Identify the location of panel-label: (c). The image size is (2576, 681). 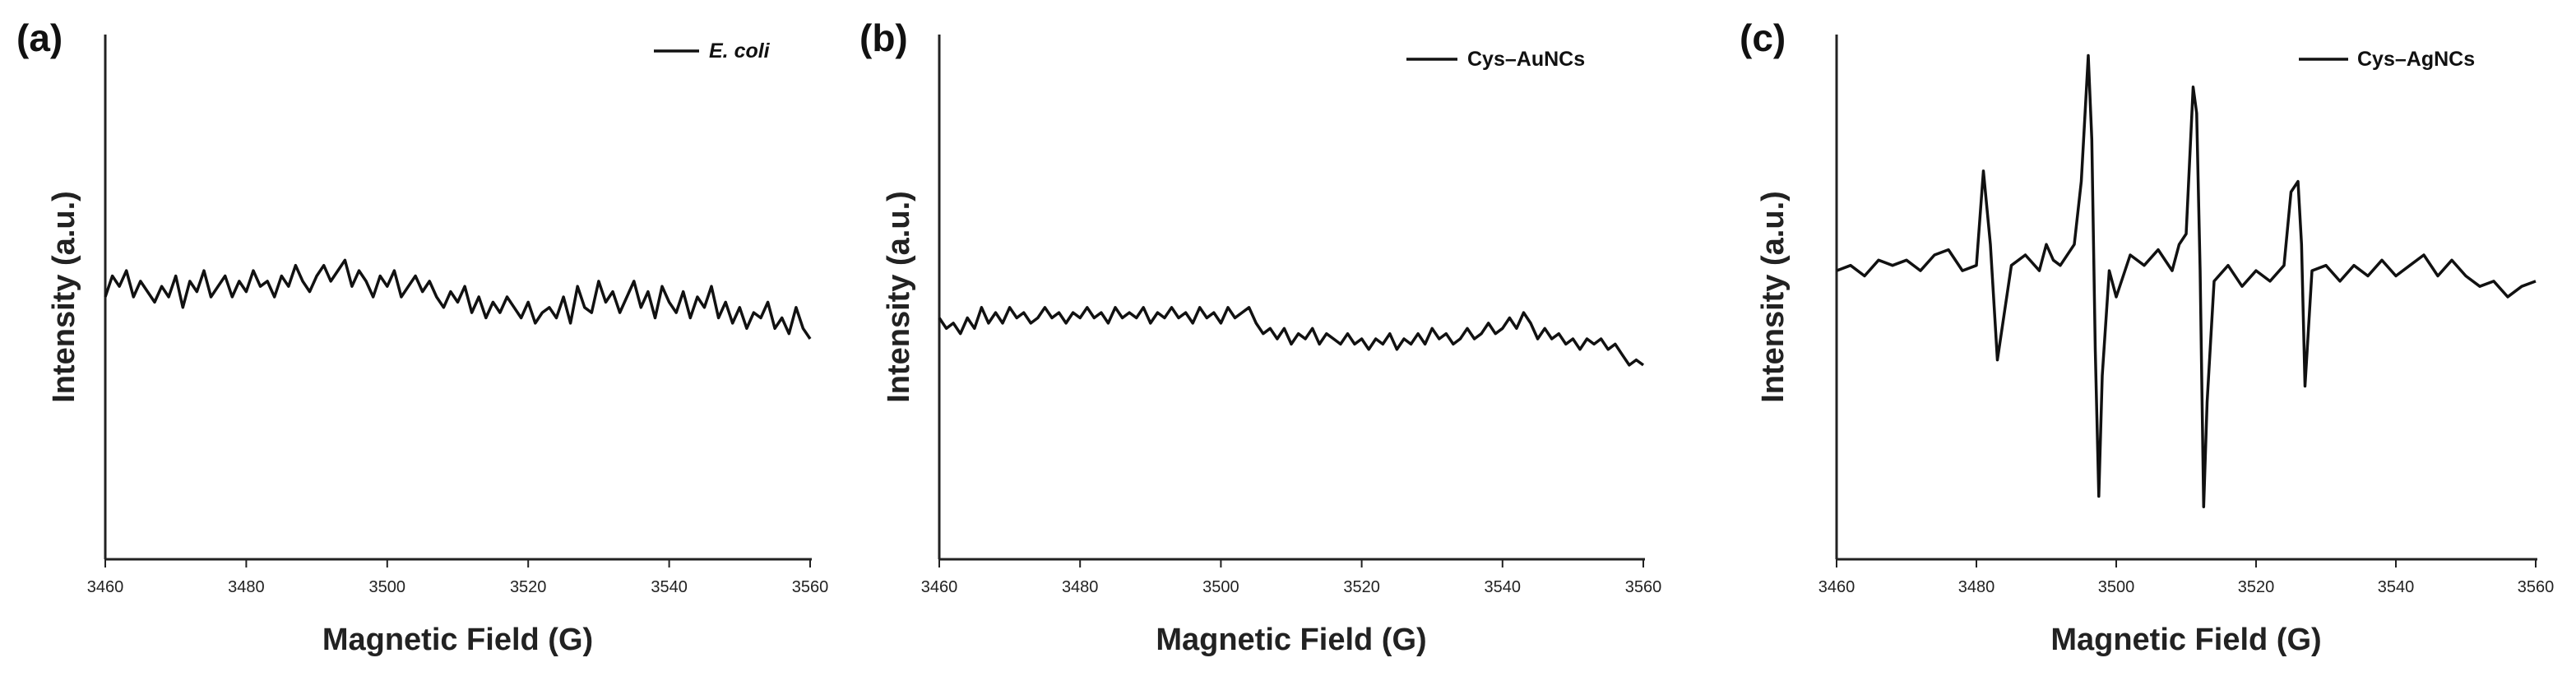
(1763, 37).